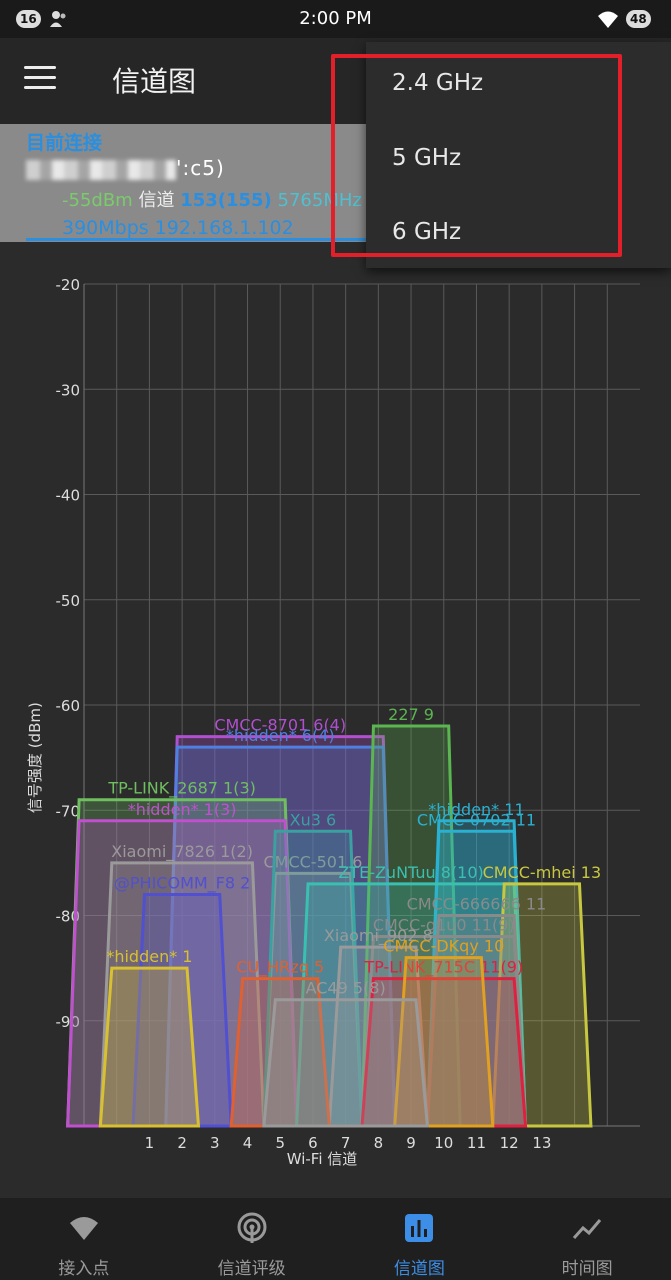 This screenshot has height=1280, width=671. Describe the element at coordinates (68, 706) in the screenshot. I see `y-tick-label: -60` at that location.